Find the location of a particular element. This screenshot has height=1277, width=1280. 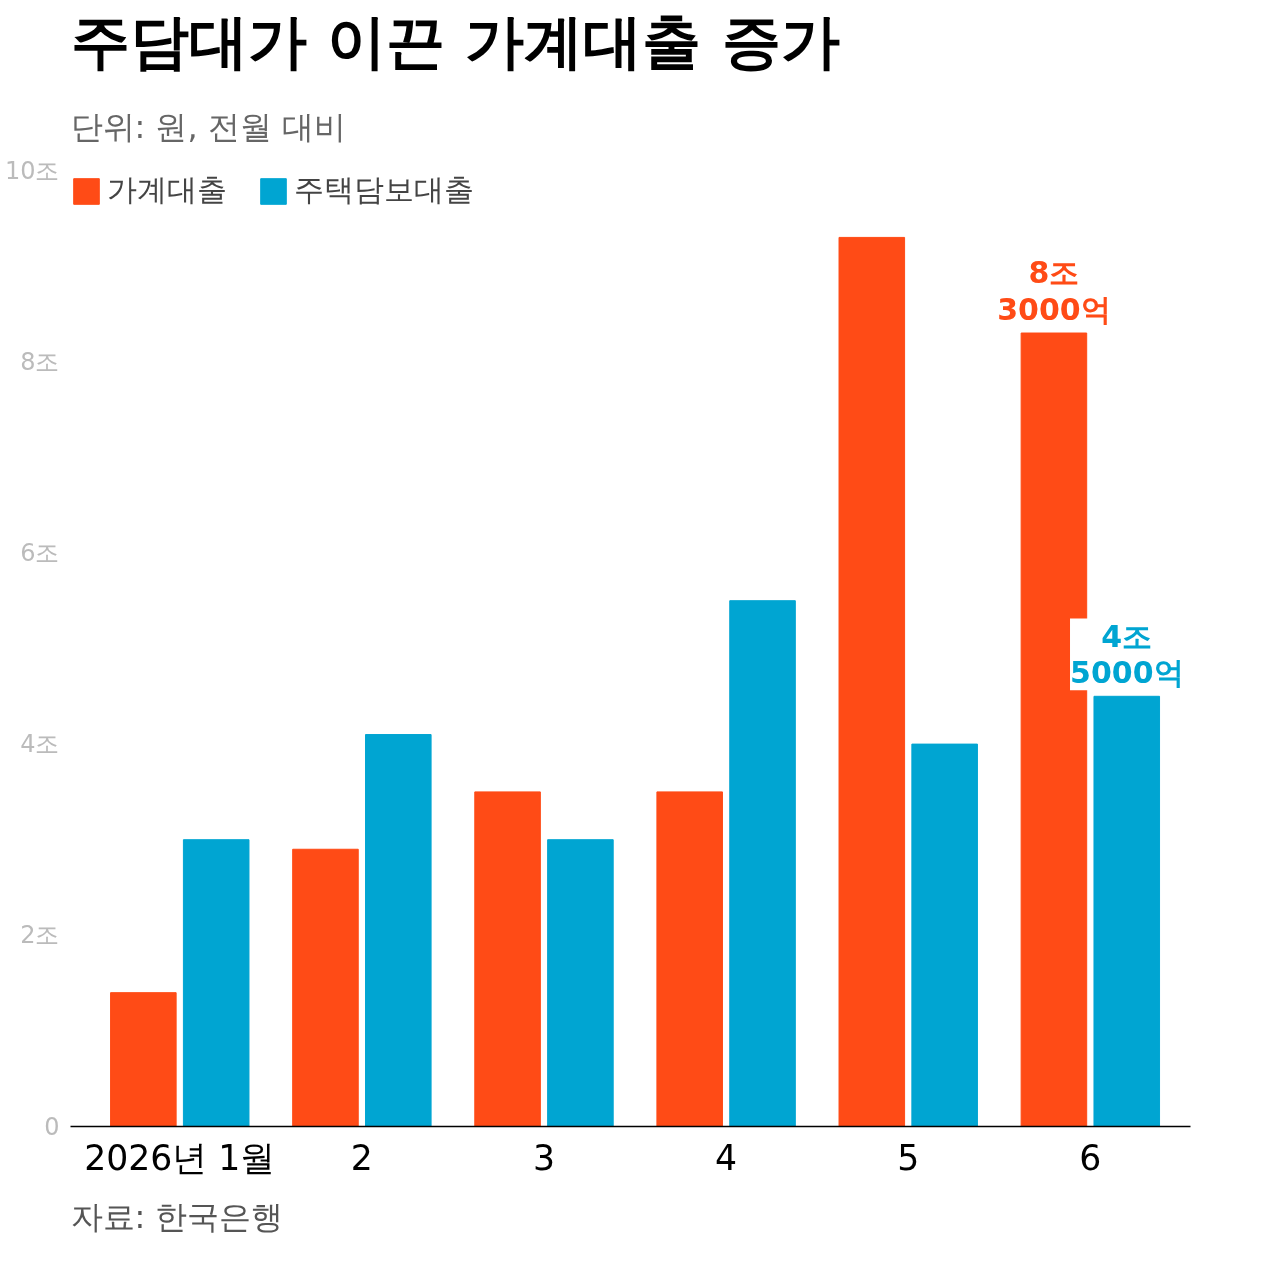

text: 자료: 한국은행 is located at coordinates (177, 1216).